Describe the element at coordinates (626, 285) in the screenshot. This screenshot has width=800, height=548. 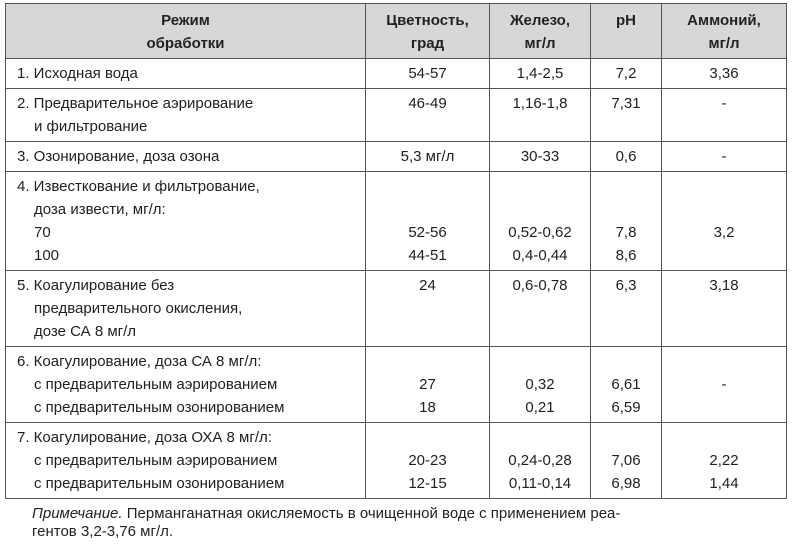
I see `cell-ph-line: 6,3` at that location.